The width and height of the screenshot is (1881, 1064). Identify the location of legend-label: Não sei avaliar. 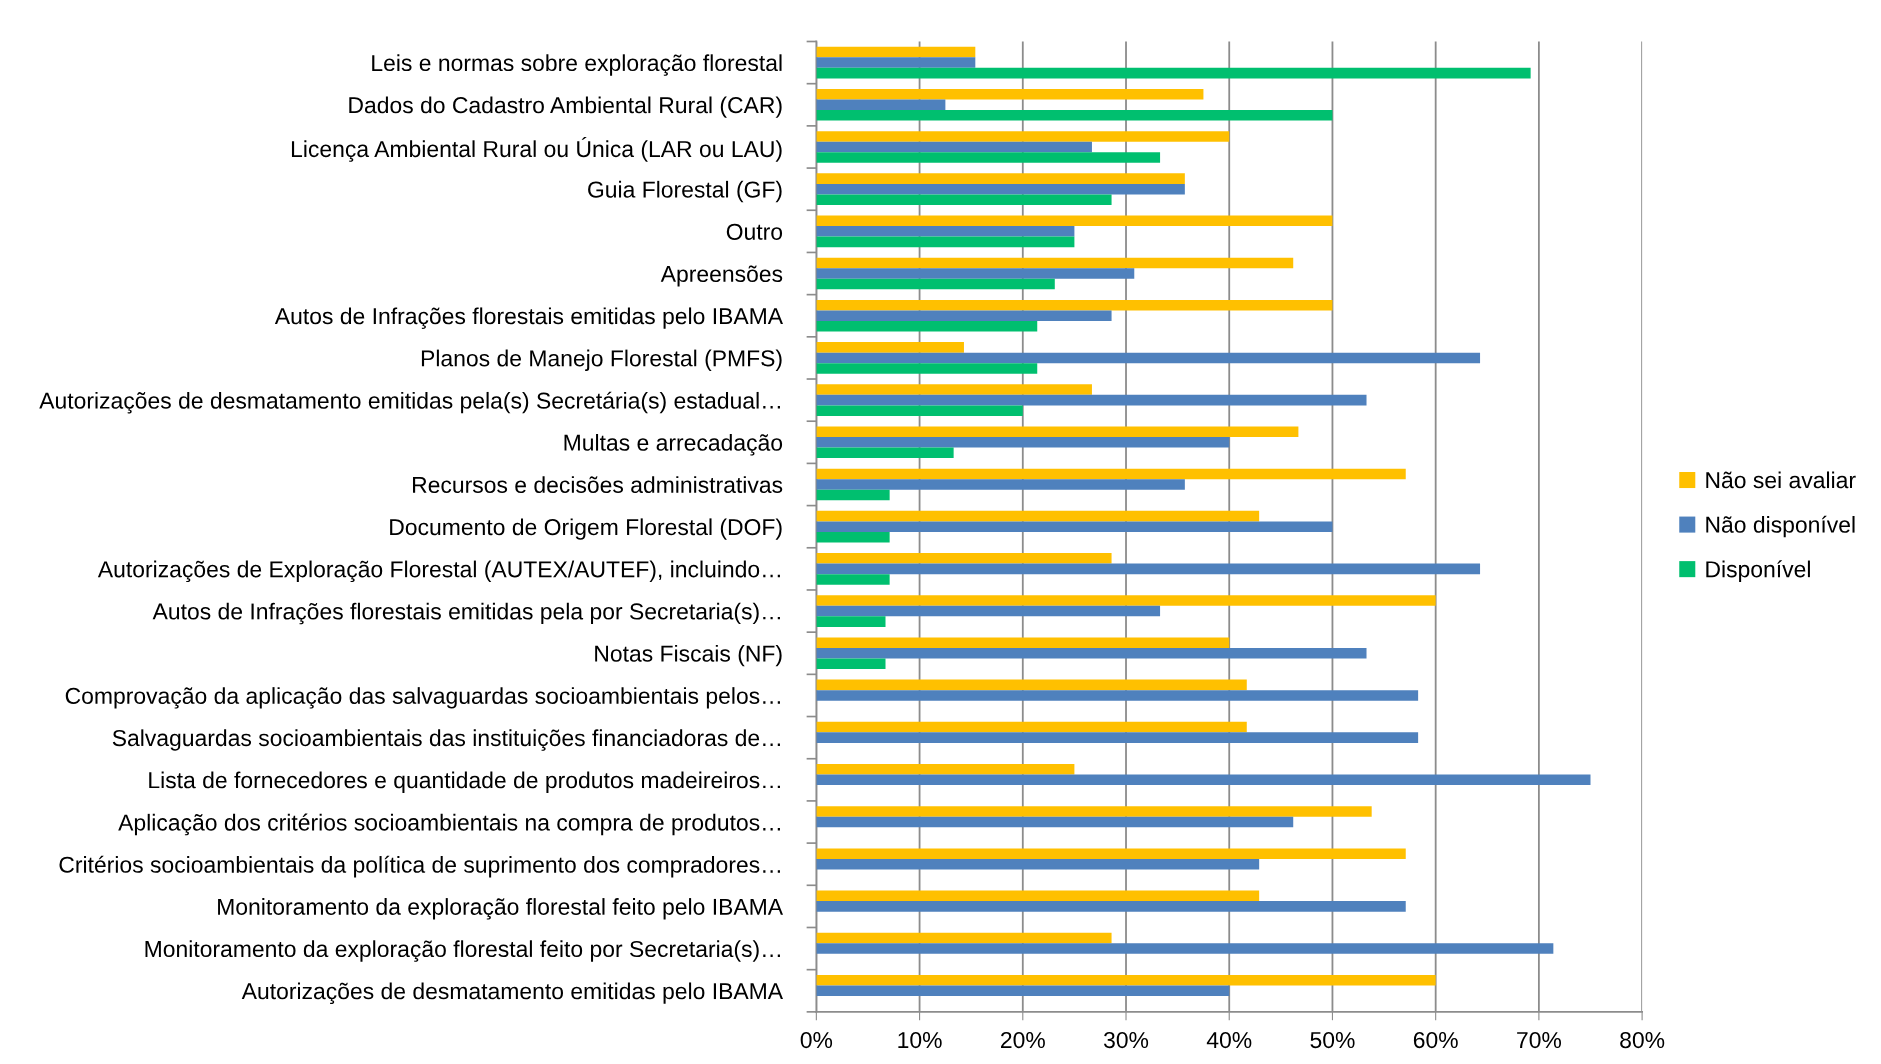
(1781, 480).